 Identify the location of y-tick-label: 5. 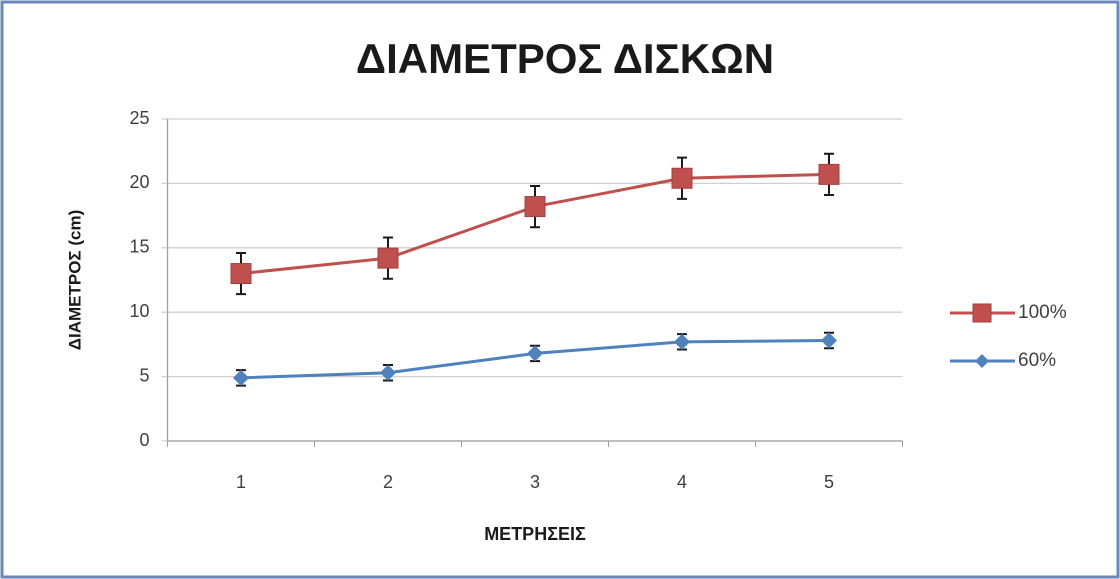
(144, 375).